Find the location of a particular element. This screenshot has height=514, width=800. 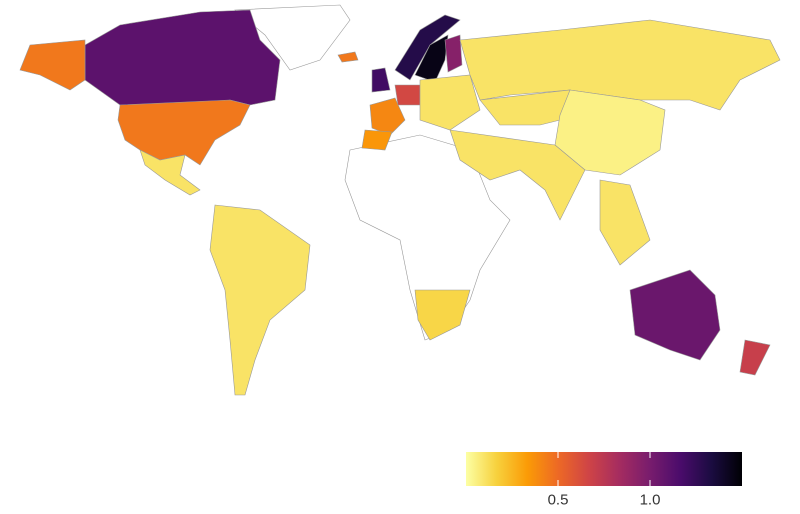

no-data-region is located at coordinates (292, 37).